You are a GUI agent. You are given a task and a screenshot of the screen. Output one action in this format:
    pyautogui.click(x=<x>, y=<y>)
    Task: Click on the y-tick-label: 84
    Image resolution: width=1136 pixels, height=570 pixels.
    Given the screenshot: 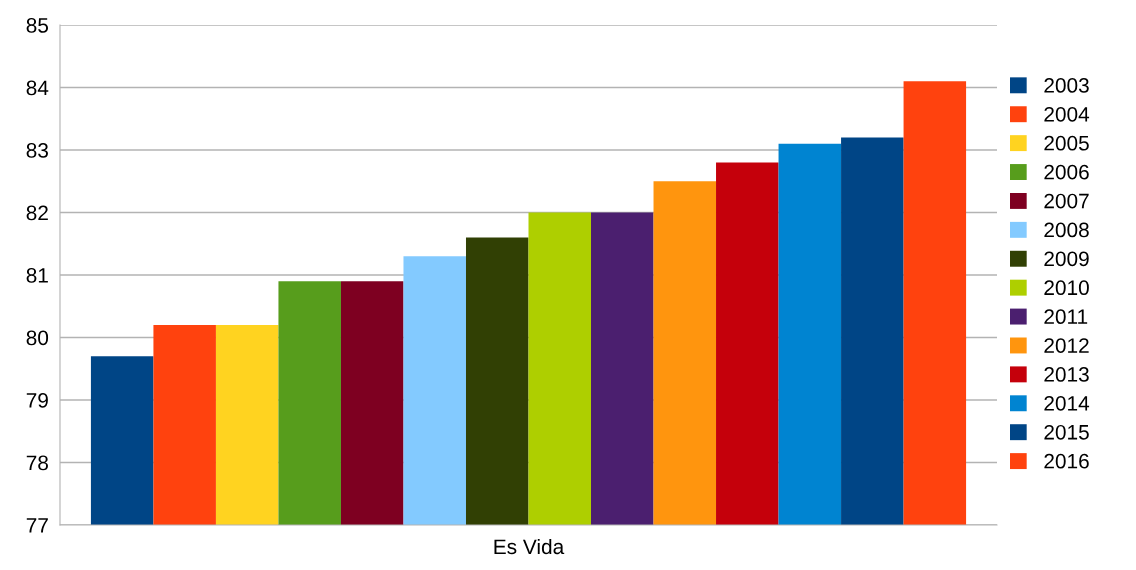 What is the action you would take?
    pyautogui.click(x=37, y=88)
    